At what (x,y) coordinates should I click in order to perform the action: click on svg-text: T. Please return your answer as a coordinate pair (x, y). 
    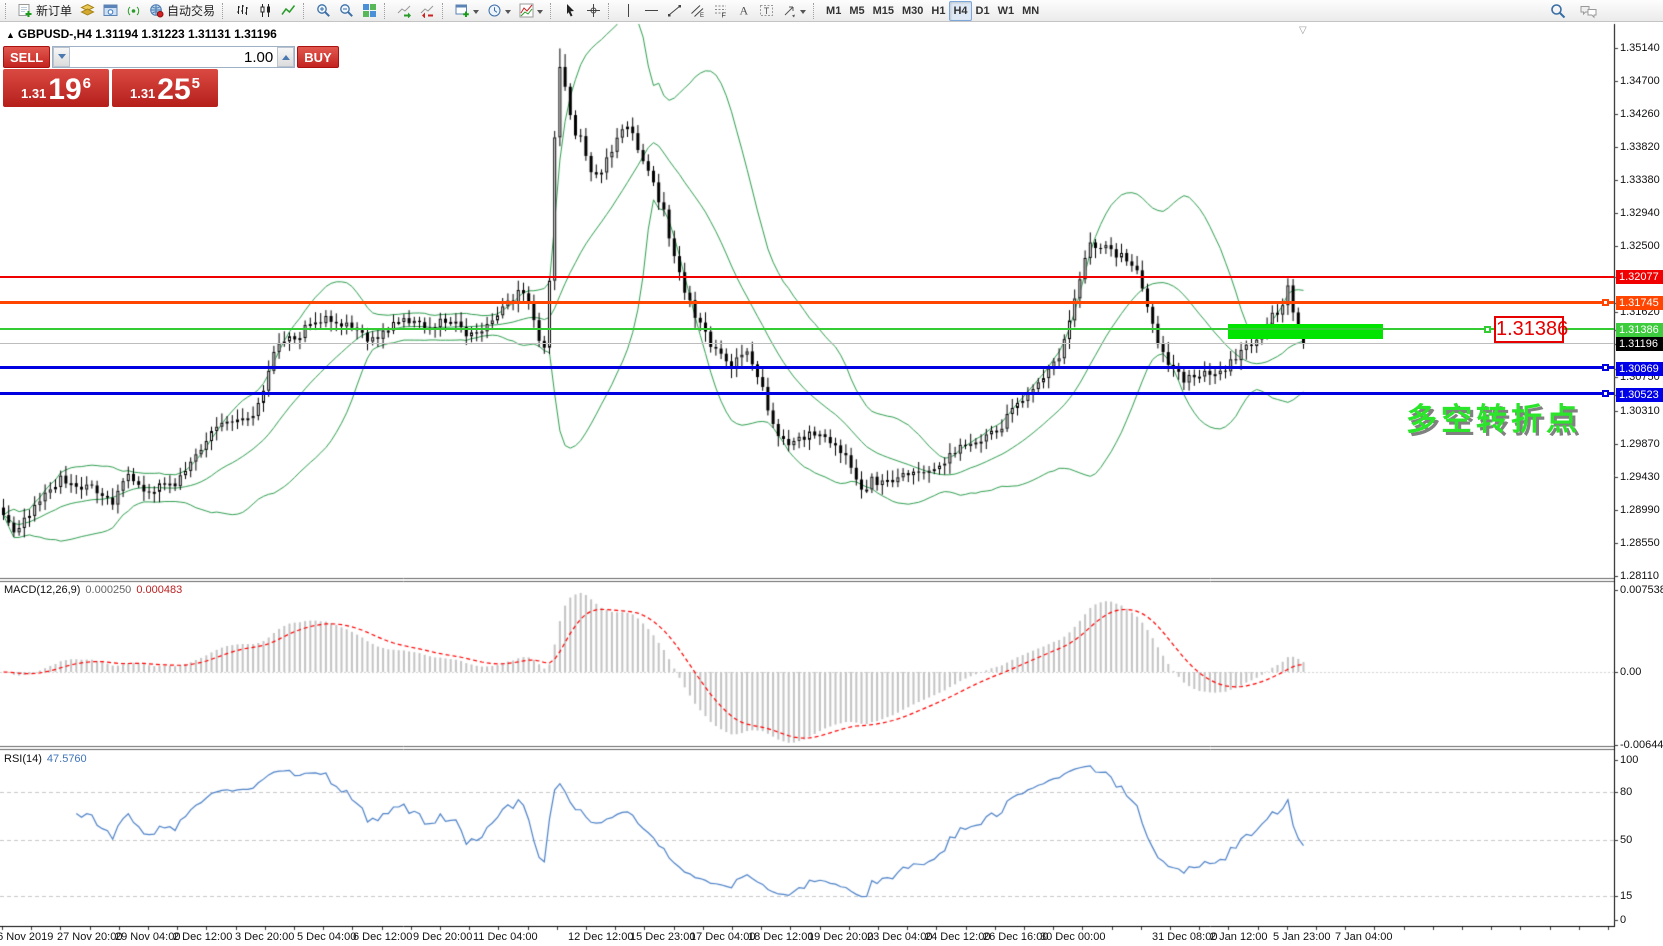
    Looking at the image, I should click on (767, 11).